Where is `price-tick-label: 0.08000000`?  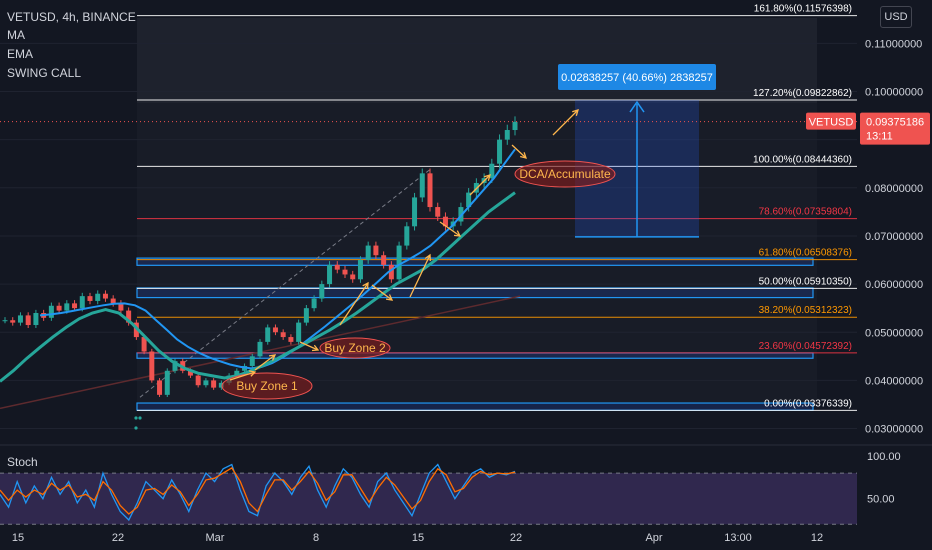
price-tick-label: 0.08000000 is located at coordinates (894, 189).